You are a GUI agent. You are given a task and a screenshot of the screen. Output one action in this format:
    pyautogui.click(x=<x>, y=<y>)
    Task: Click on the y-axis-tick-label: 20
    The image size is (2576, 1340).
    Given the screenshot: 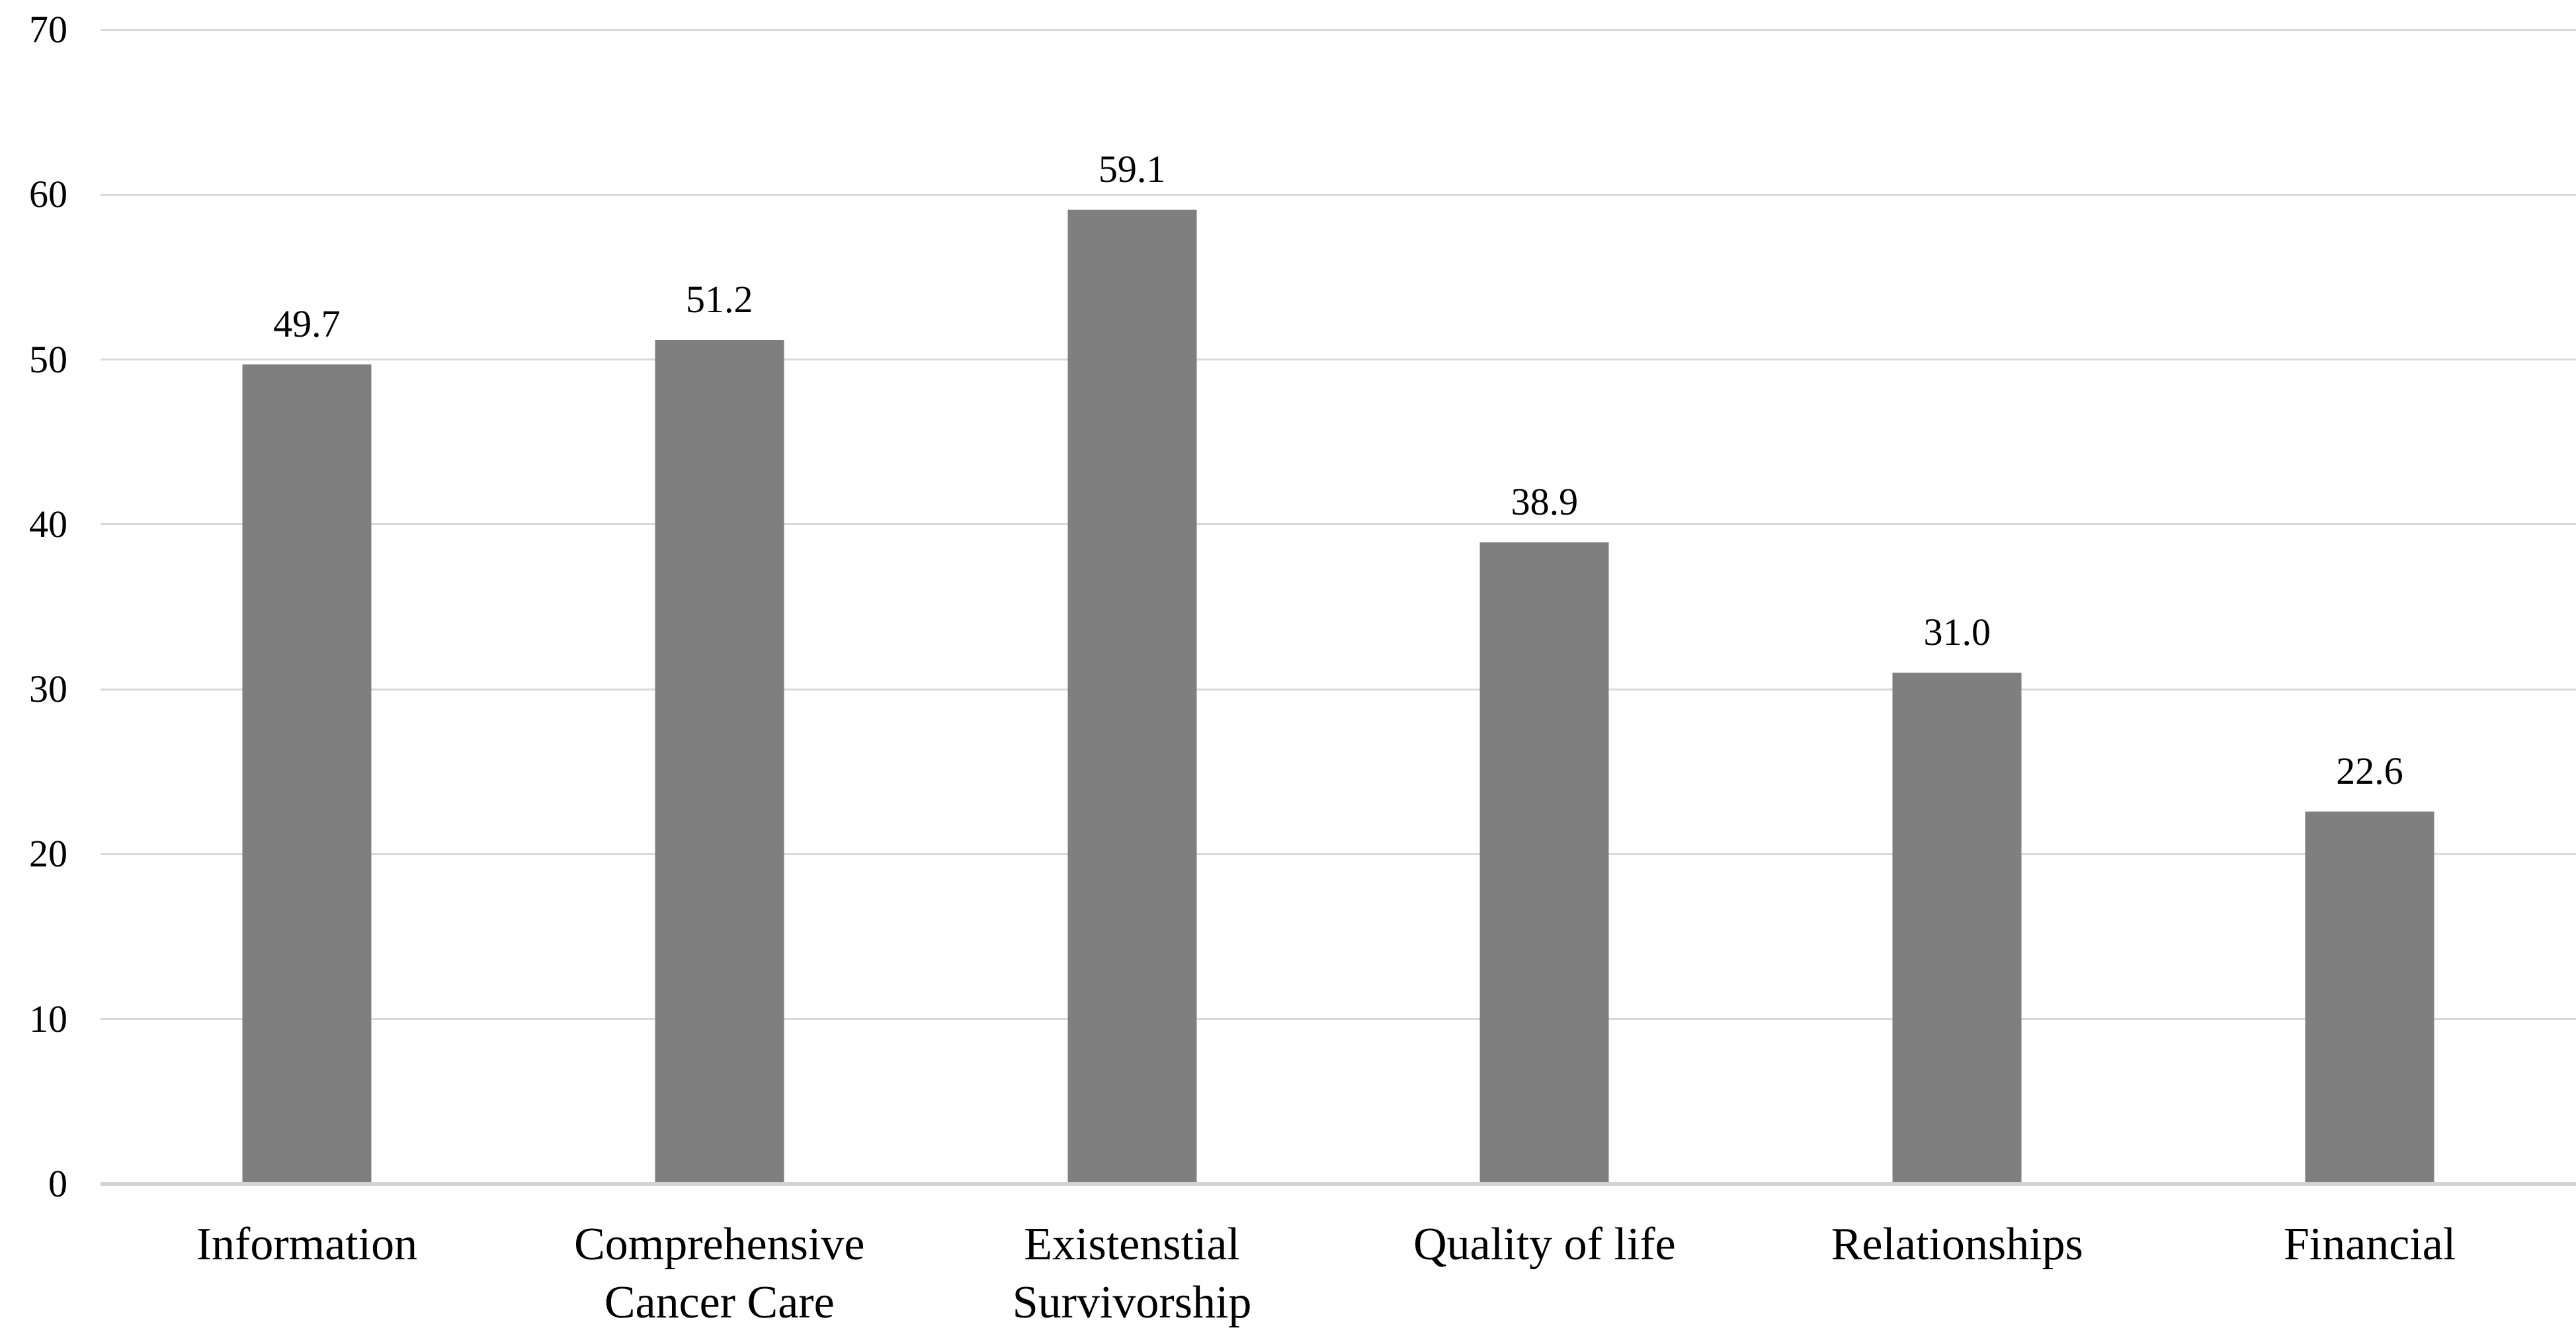 What is the action you would take?
    pyautogui.click(x=48, y=854)
    